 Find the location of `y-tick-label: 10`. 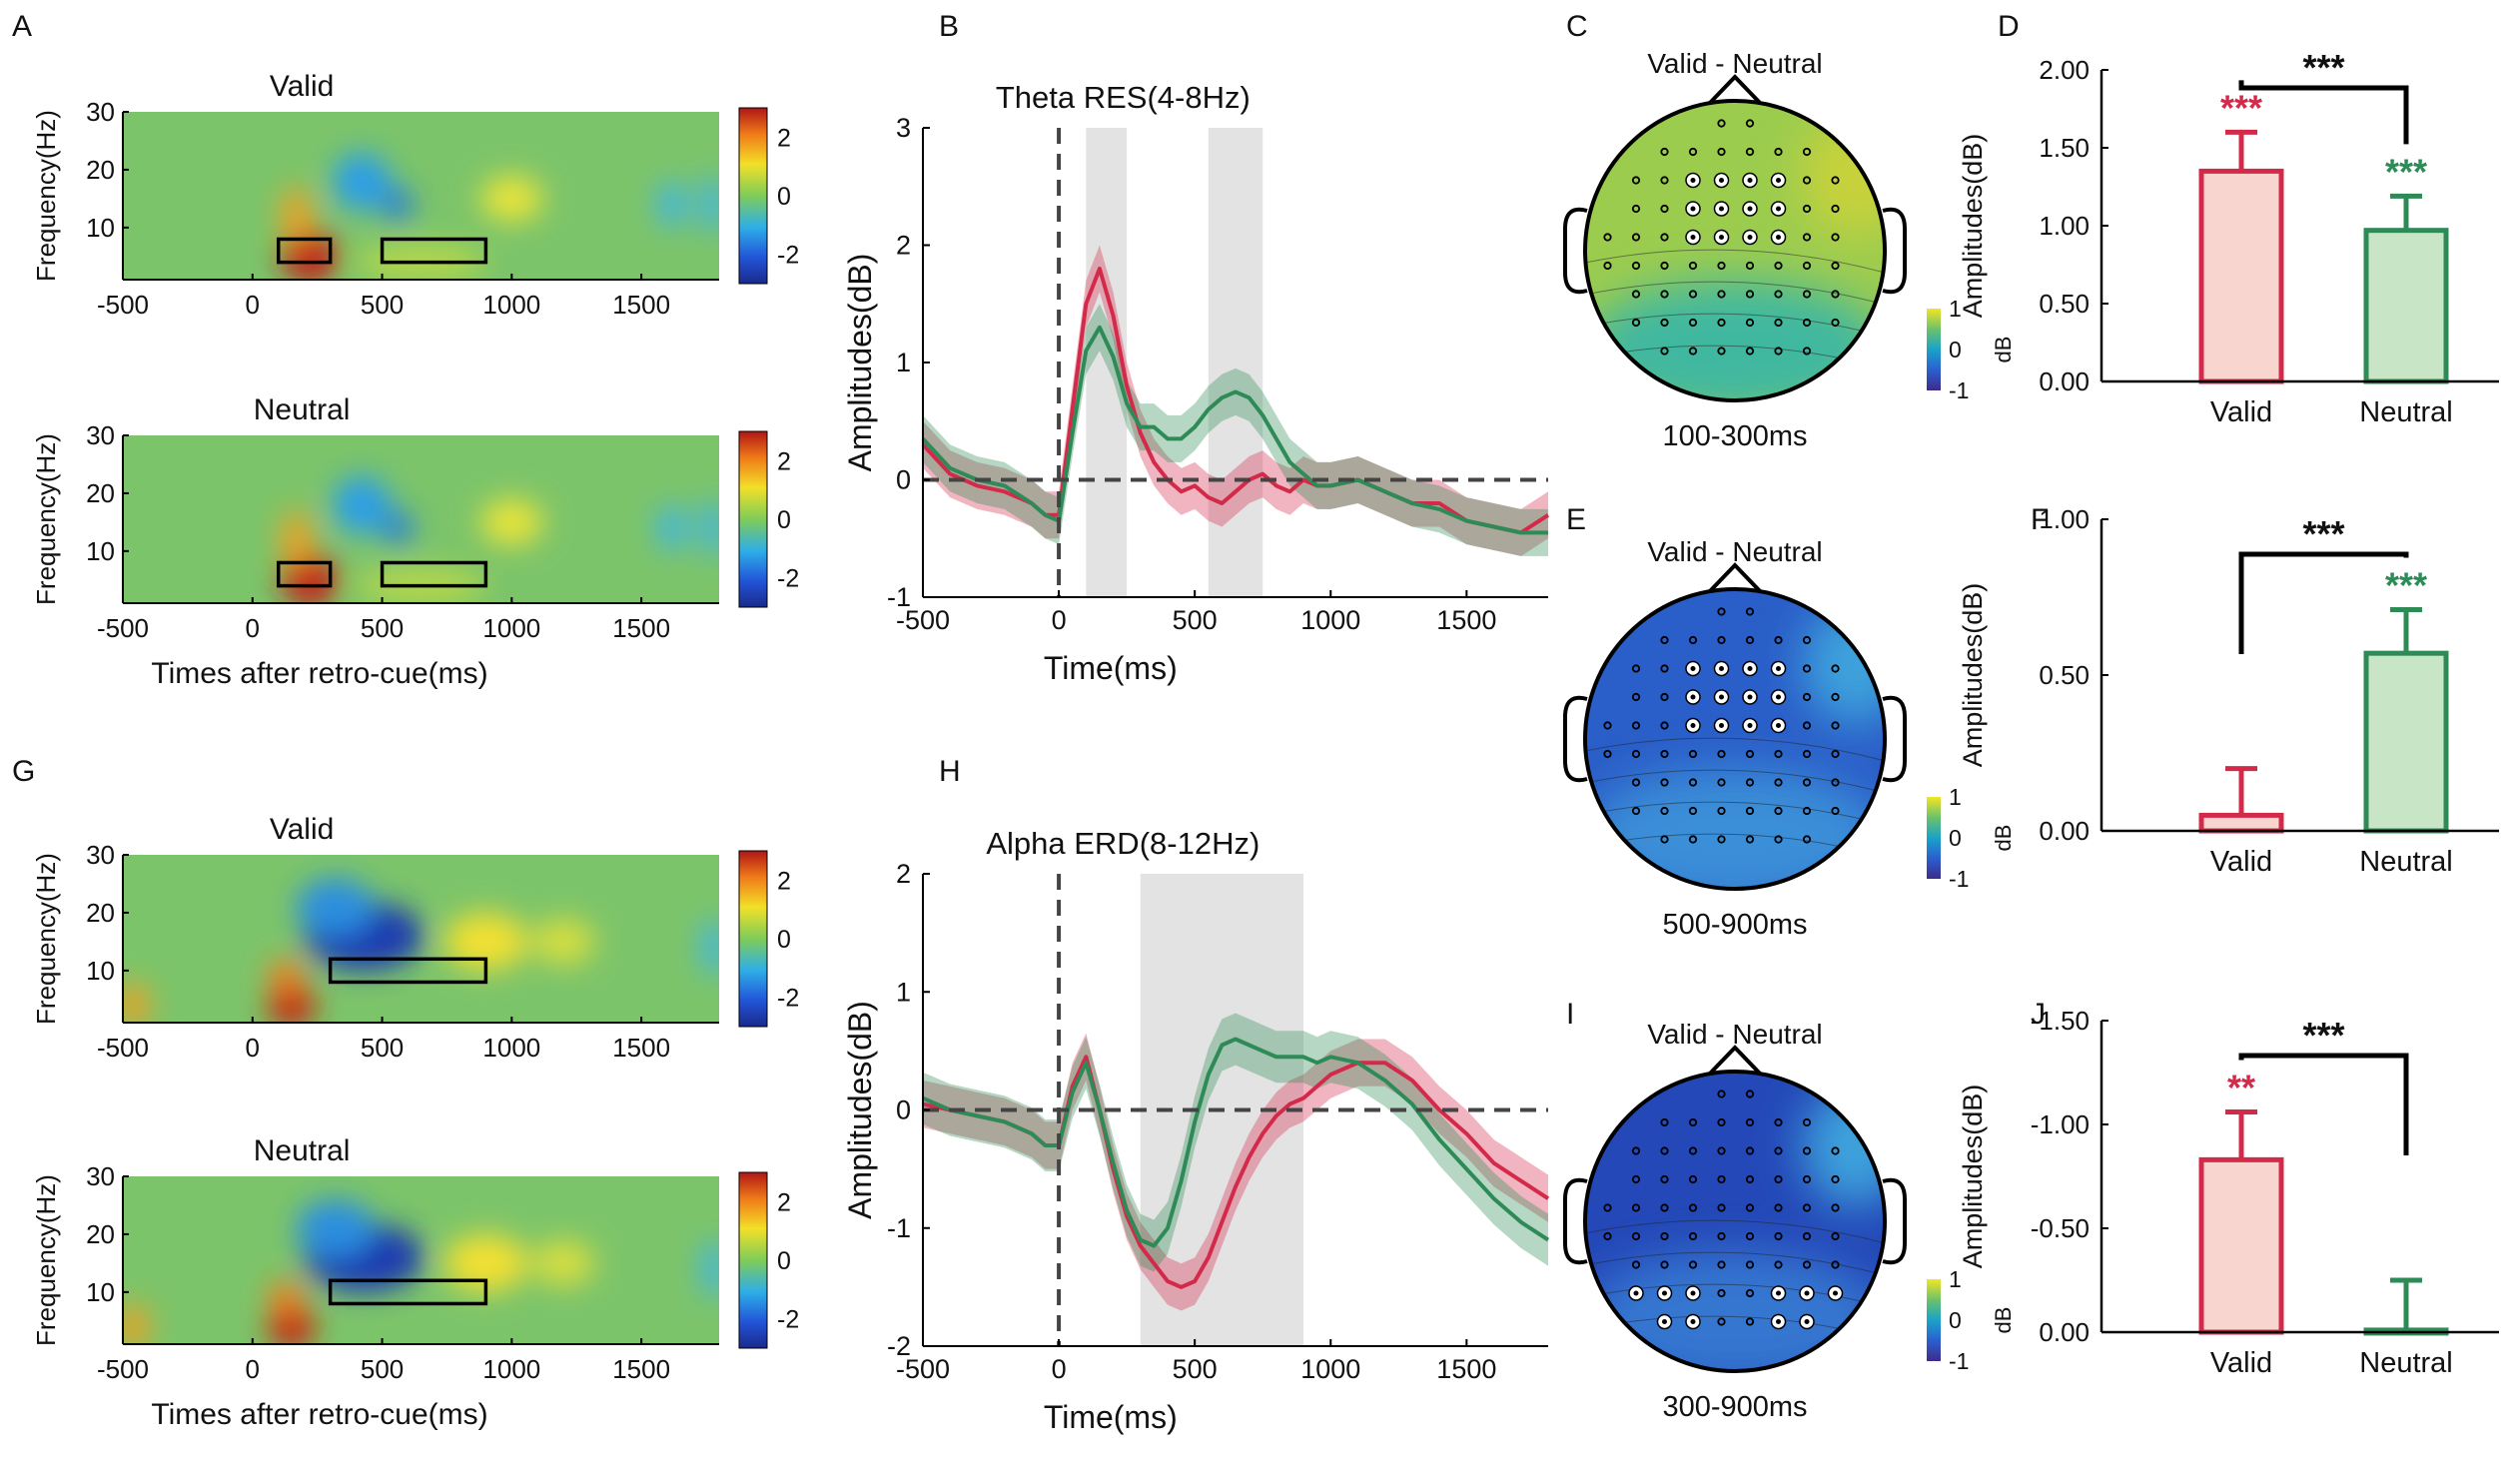

y-tick-label: 10 is located at coordinates (100, 228).